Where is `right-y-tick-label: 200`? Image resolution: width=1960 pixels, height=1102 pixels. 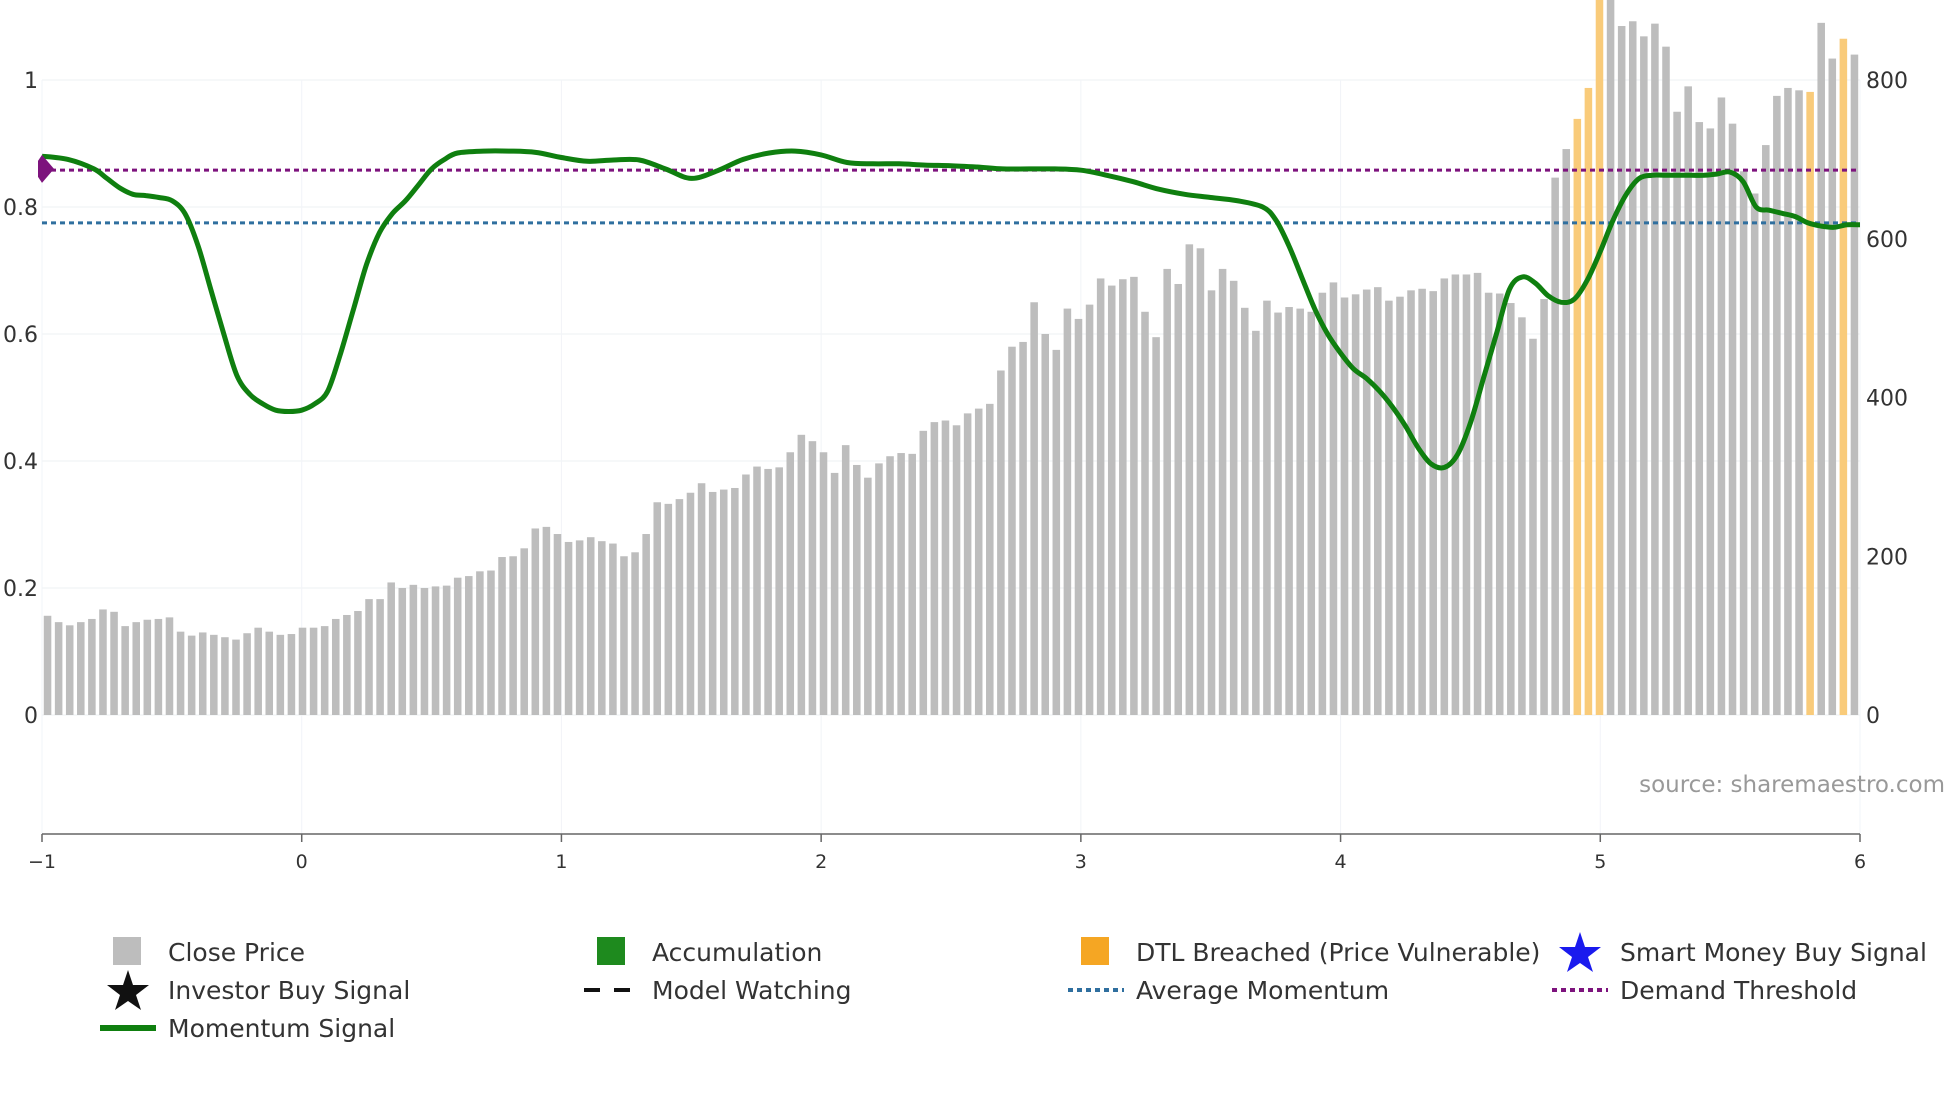 right-y-tick-label: 200 is located at coordinates (1887, 557).